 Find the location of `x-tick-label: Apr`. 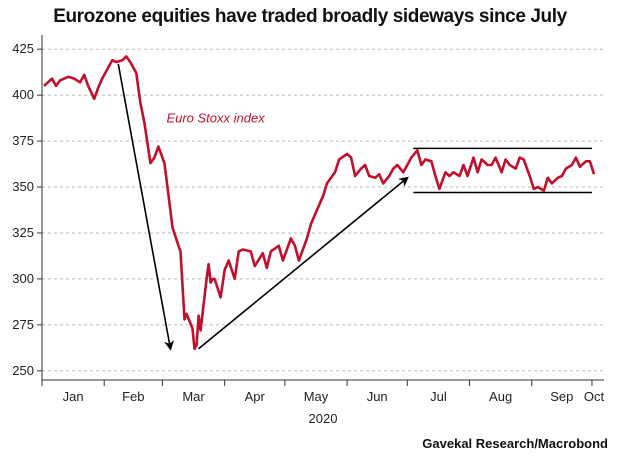

x-tick-label: Apr is located at coordinates (255, 396).